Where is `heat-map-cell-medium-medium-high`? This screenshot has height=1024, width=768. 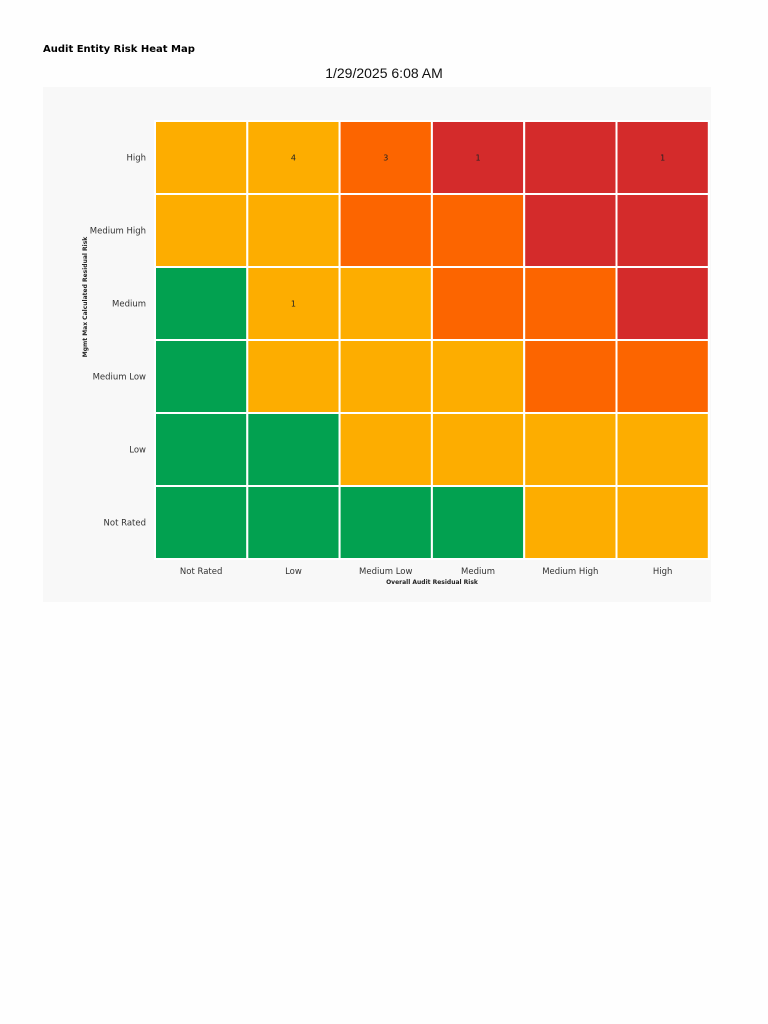 heat-map-cell-medium-medium-high is located at coordinates (570, 303).